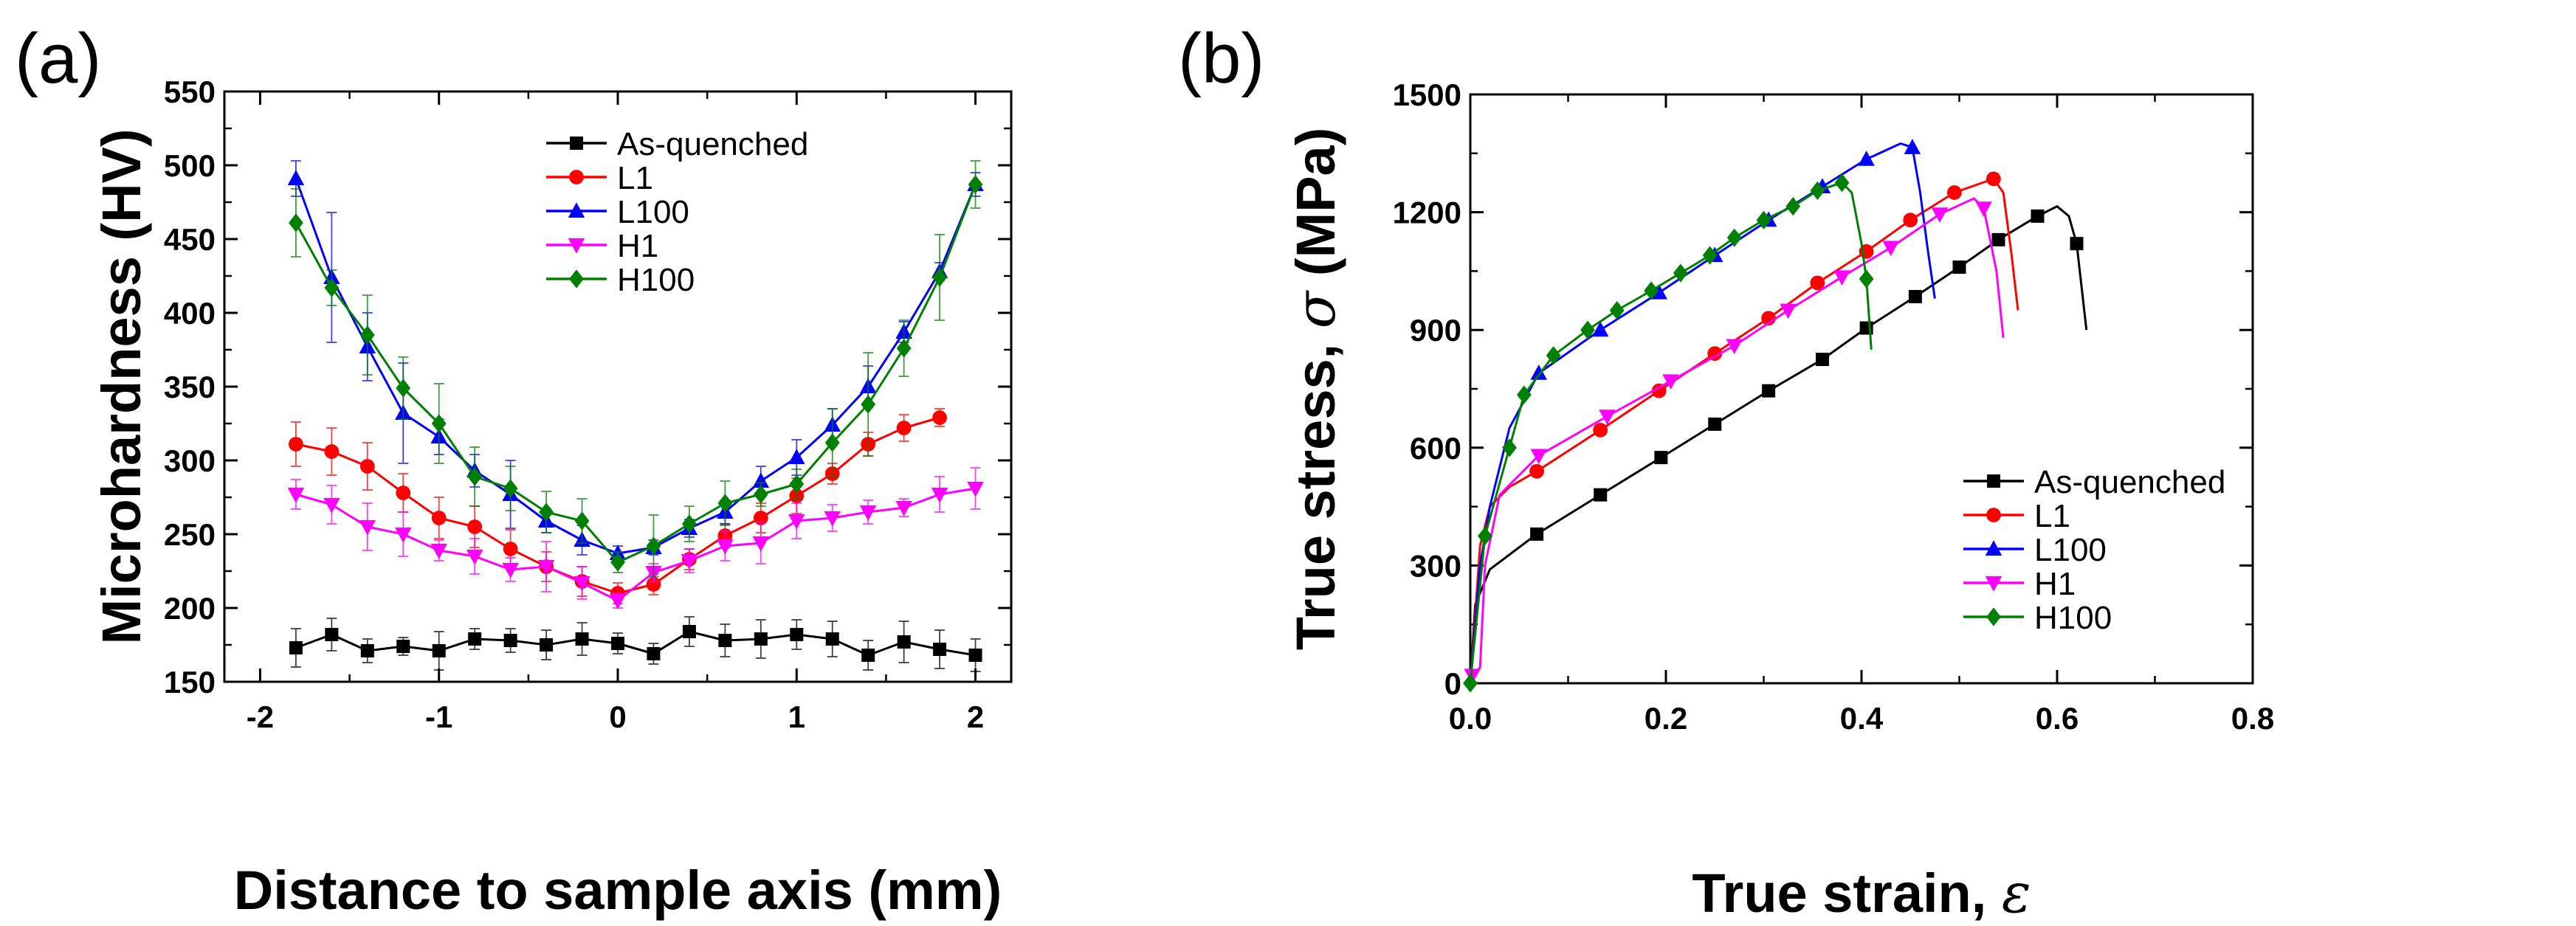 This screenshot has height=926, width=2576. I want to click on y-tick-label: 300, so click(1435, 565).